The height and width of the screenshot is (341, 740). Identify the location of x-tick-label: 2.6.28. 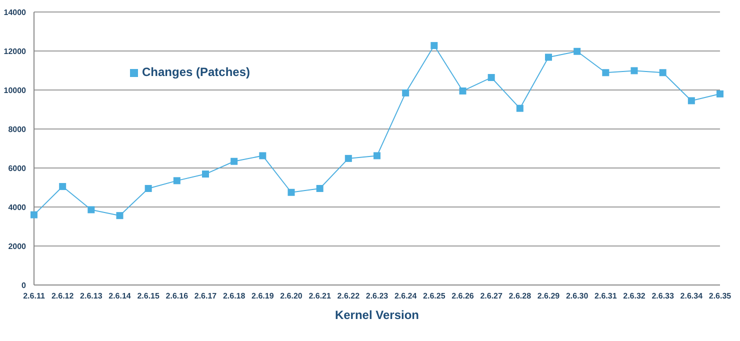
(520, 296).